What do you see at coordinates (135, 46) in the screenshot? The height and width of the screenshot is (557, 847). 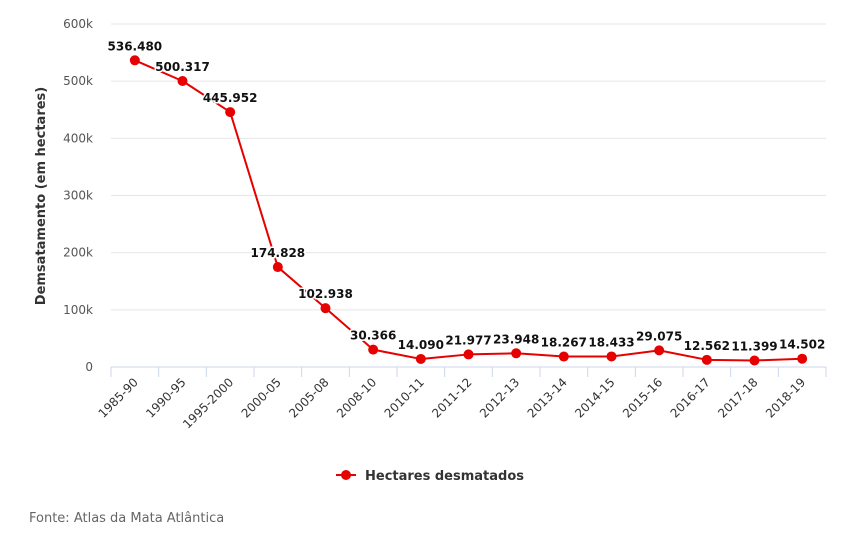 I see `data-label: 536.480` at bounding box center [135, 46].